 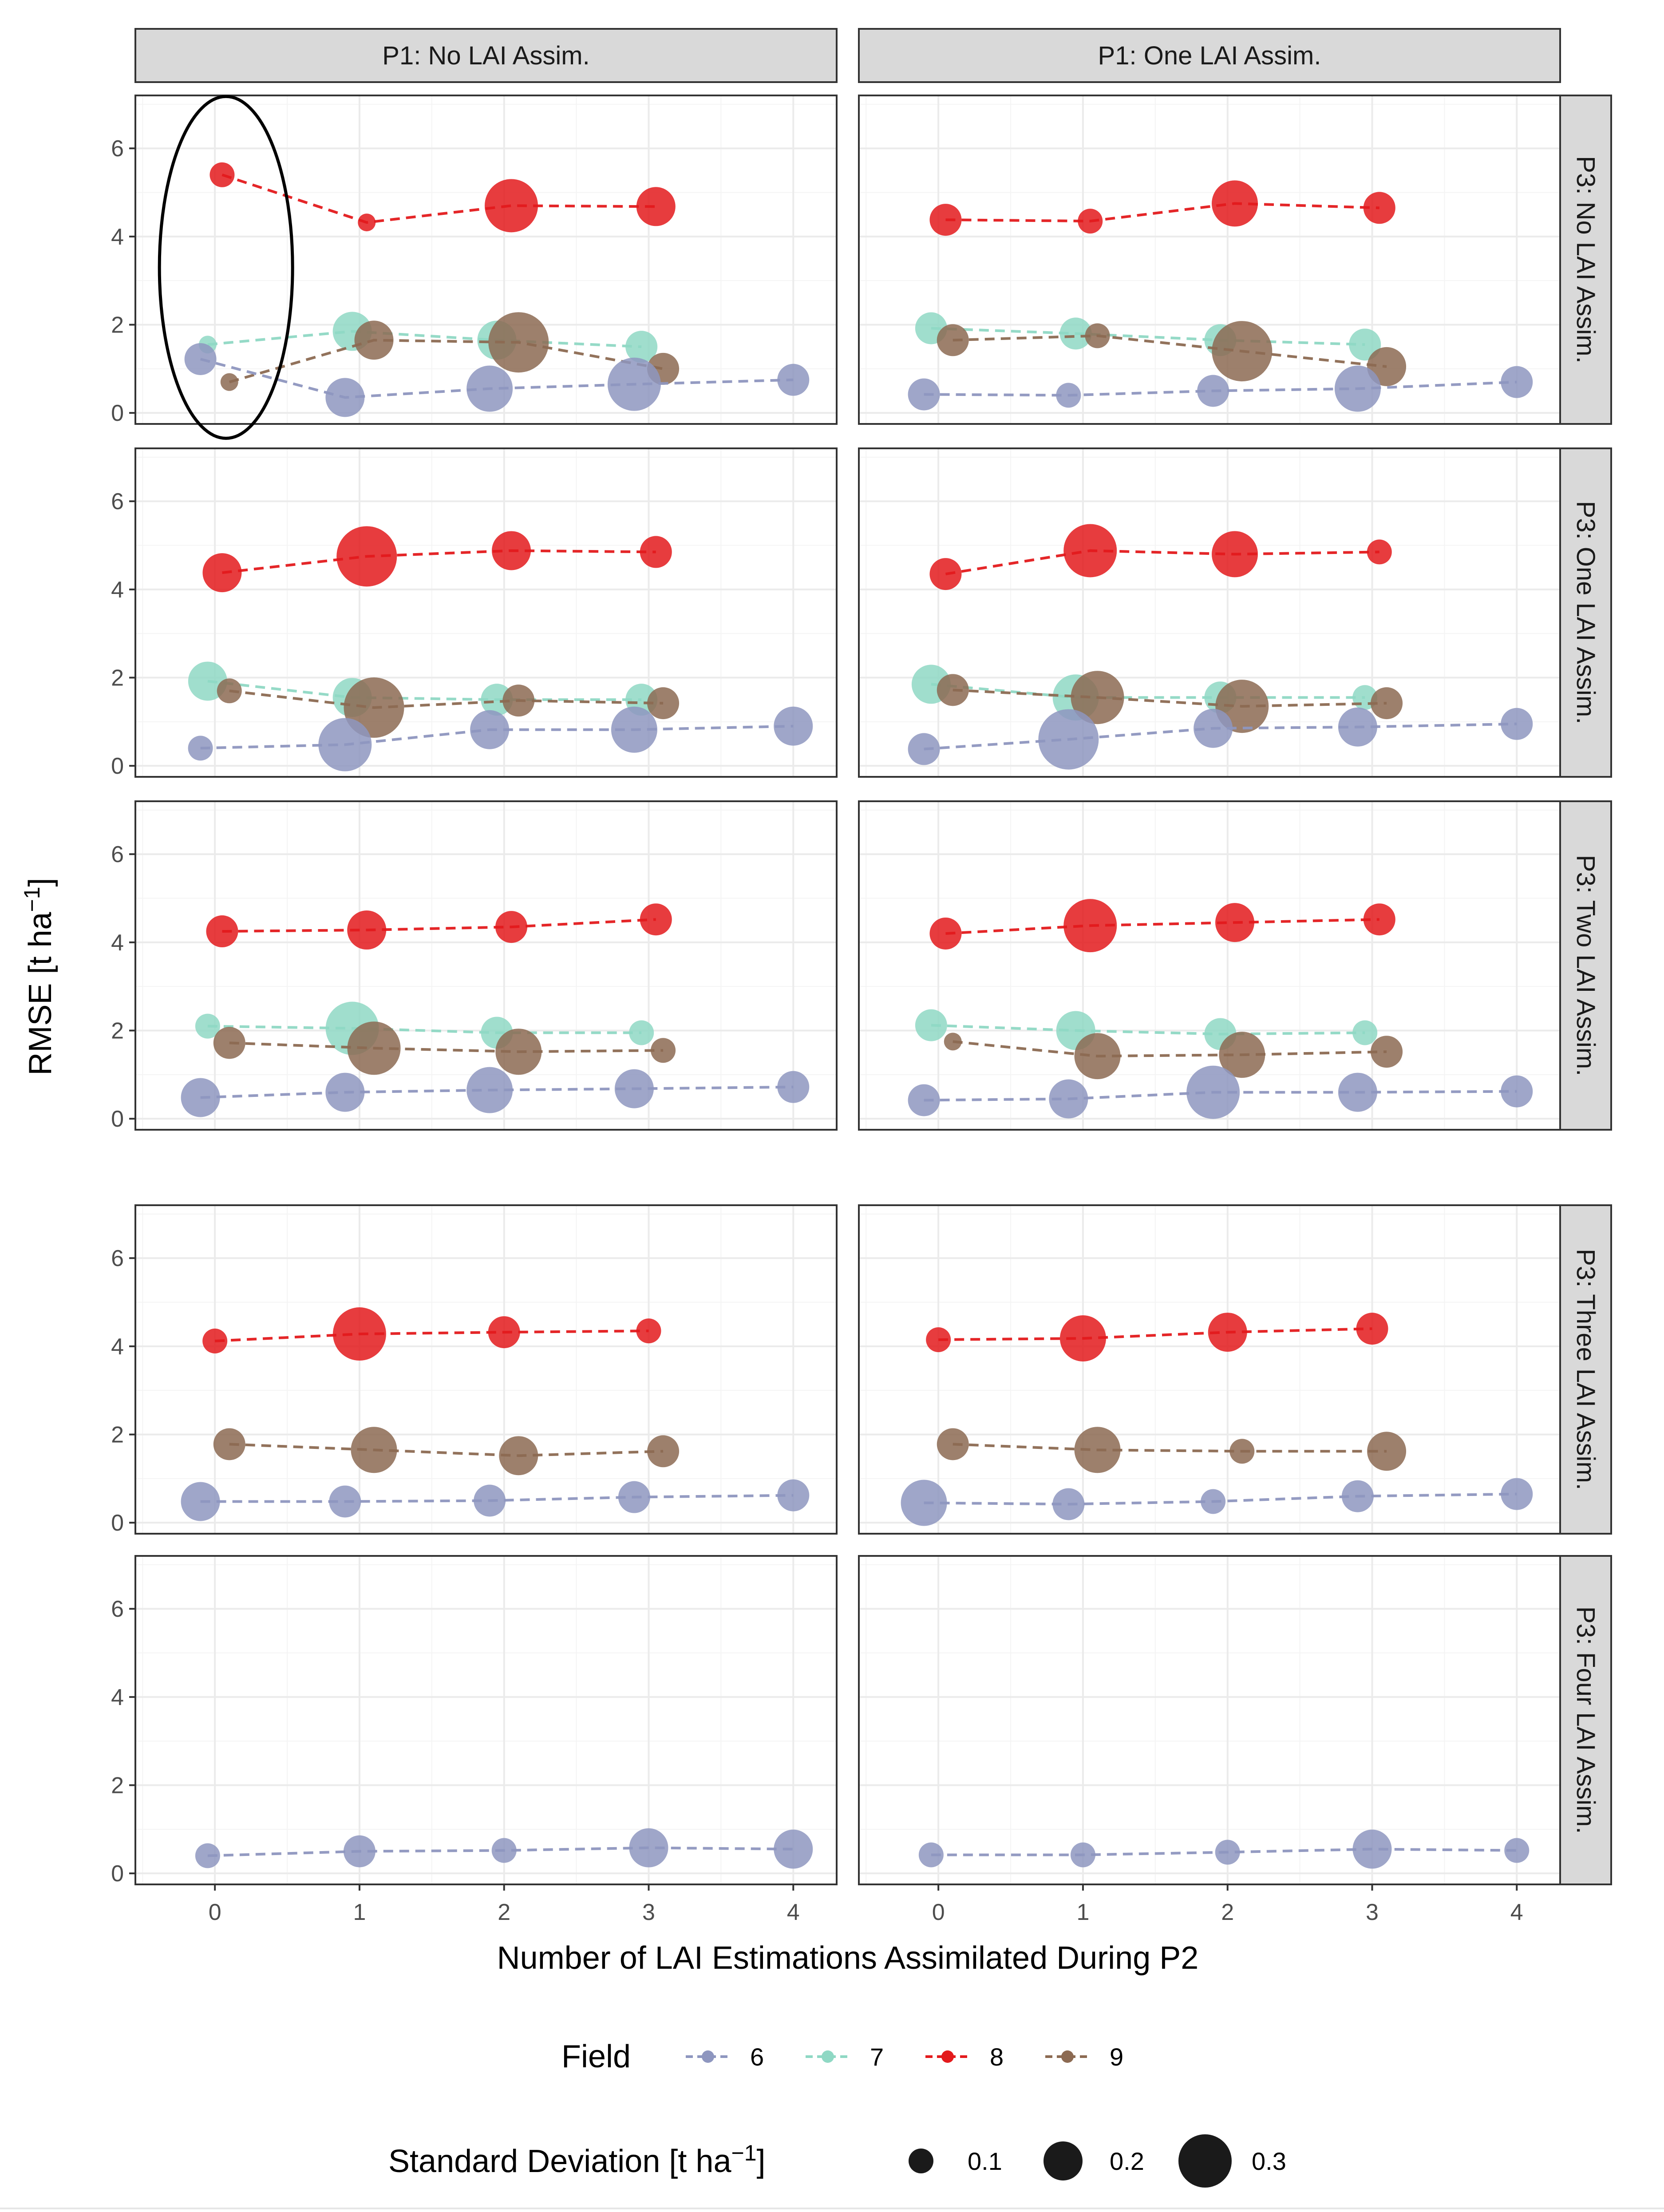 I want to click on legend-field-title: Field, so click(x=596, y=2056).